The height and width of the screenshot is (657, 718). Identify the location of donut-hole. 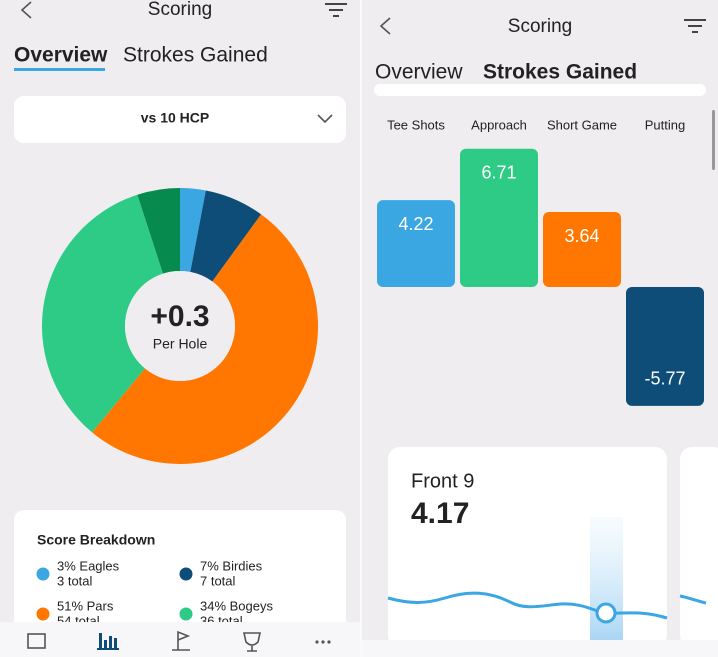
(180, 326).